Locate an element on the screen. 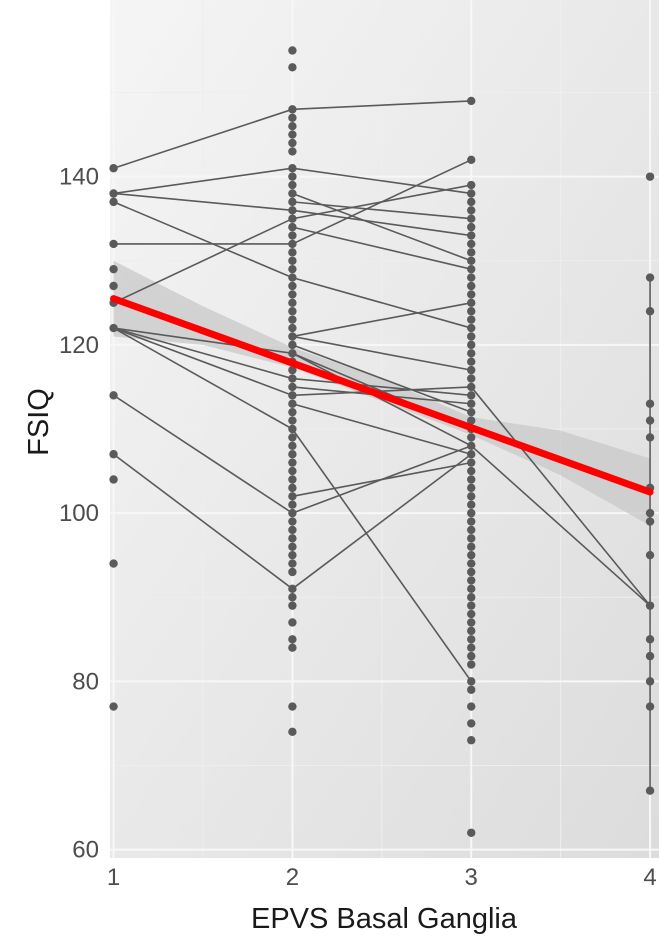 The height and width of the screenshot is (941, 659). y-tick-label: 120 is located at coordinates (79, 345).